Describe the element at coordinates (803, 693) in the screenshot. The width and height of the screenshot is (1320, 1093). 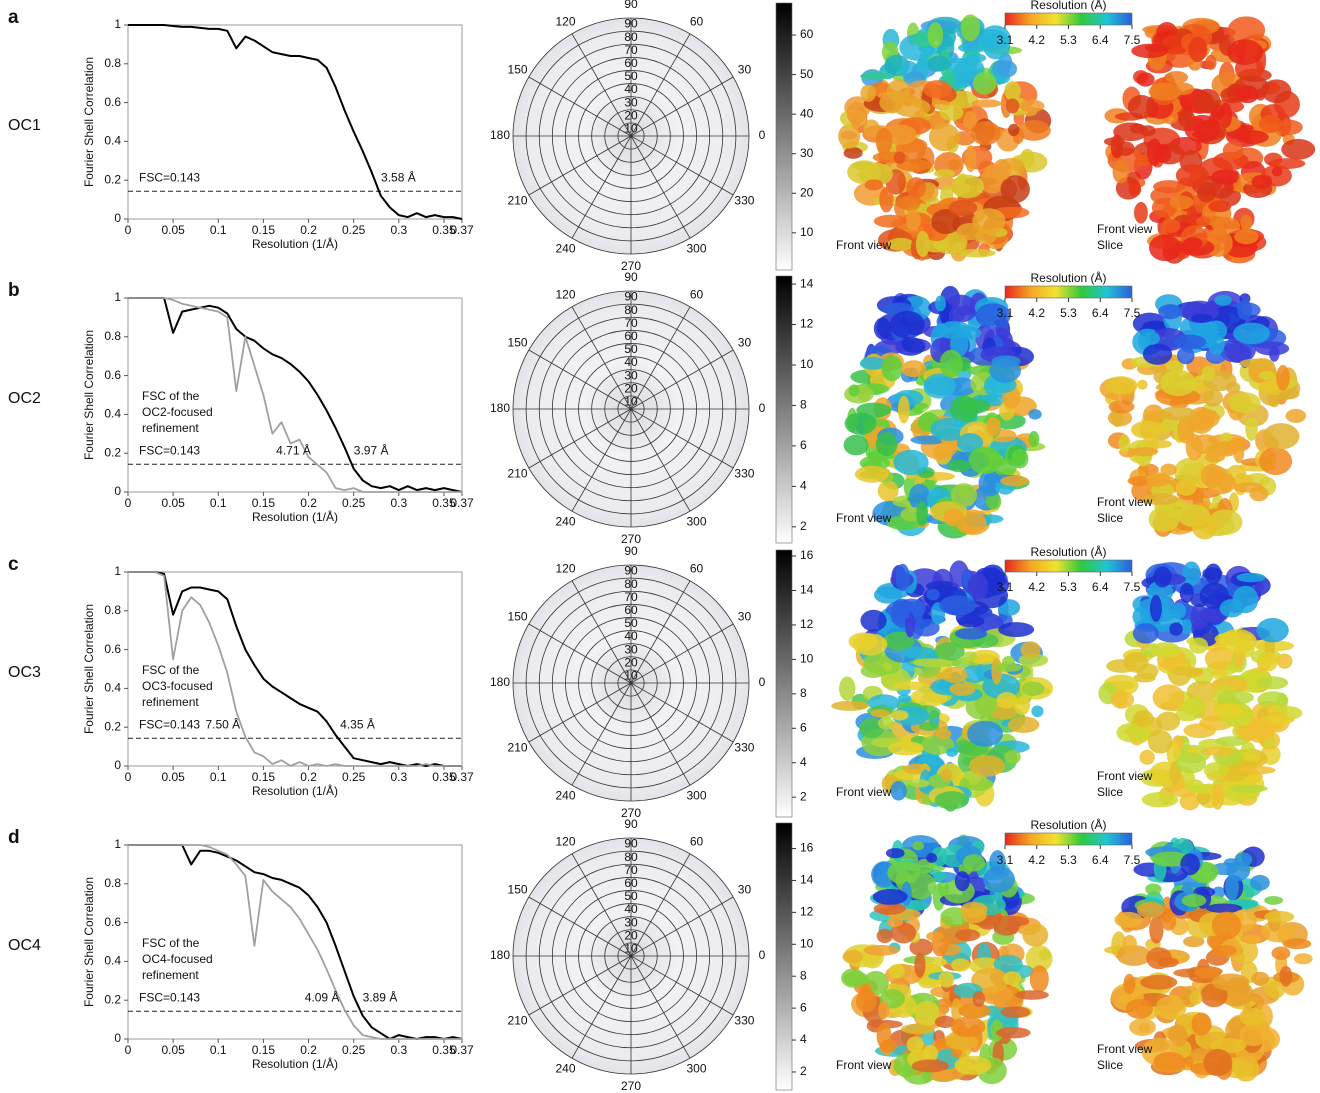
I see `colorbar-tick-label: 8` at that location.